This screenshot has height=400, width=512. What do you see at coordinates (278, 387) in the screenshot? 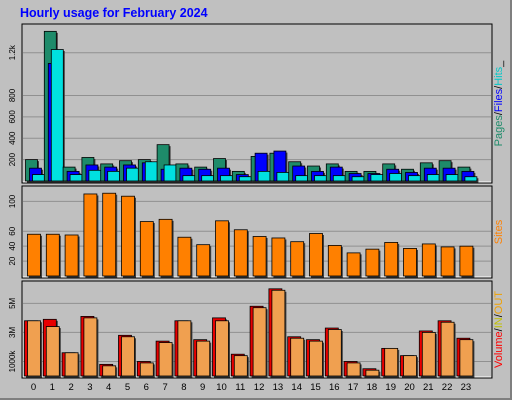
I see `x-tick-label: 13` at bounding box center [278, 387].